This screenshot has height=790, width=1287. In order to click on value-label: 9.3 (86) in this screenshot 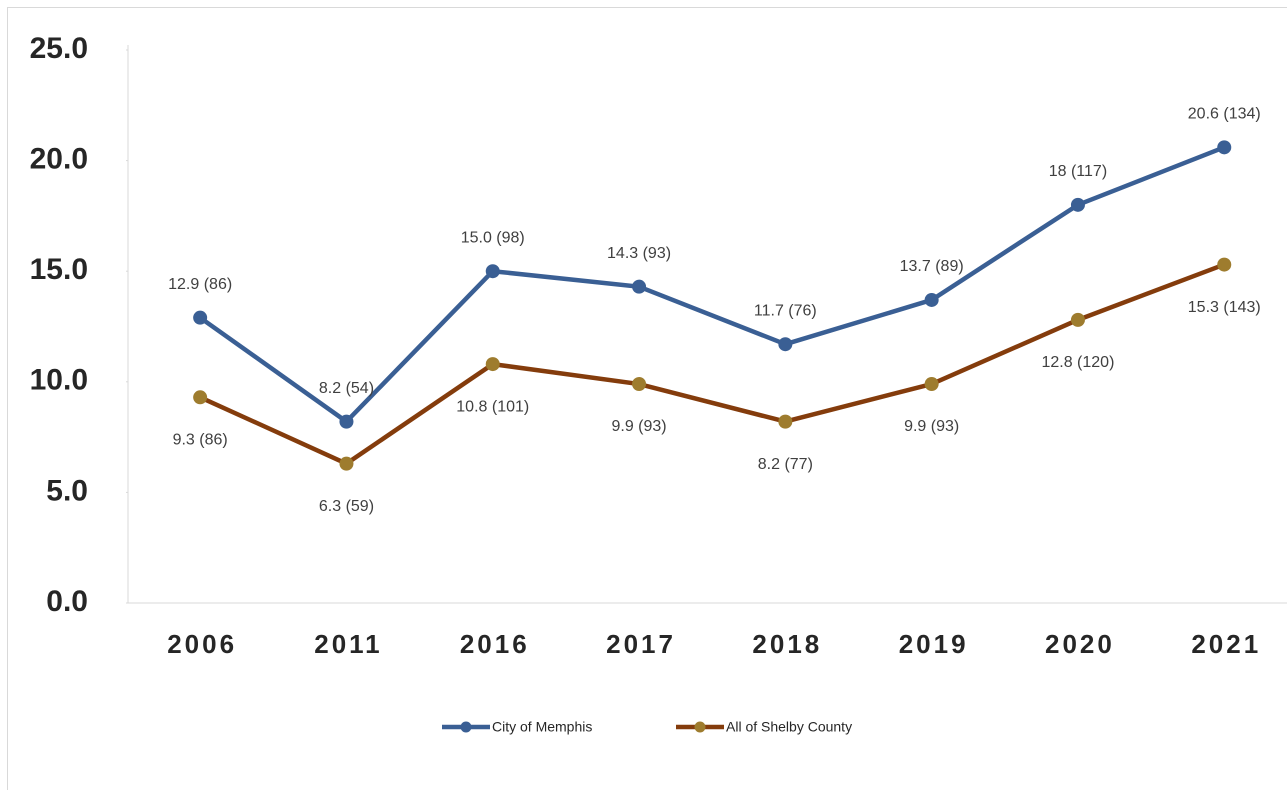, I will do `click(200, 440)`.